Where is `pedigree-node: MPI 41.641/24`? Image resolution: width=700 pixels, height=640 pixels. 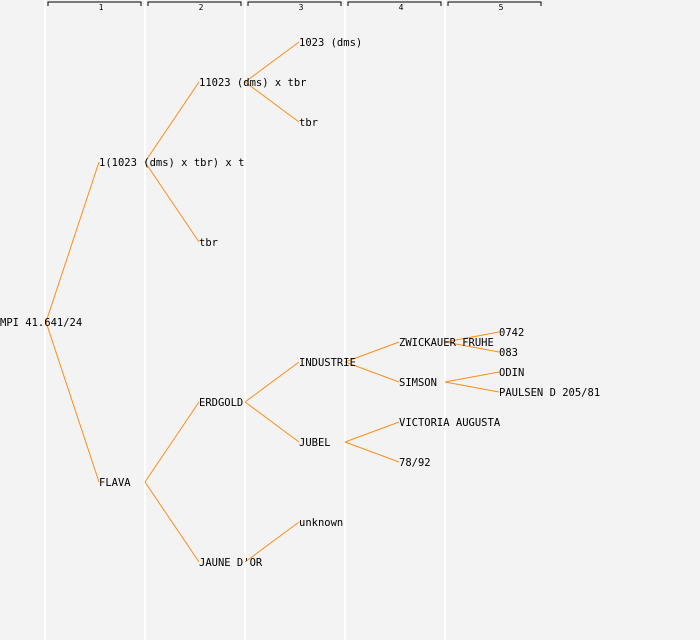 pedigree-node: MPI 41.641/24 is located at coordinates (41, 323).